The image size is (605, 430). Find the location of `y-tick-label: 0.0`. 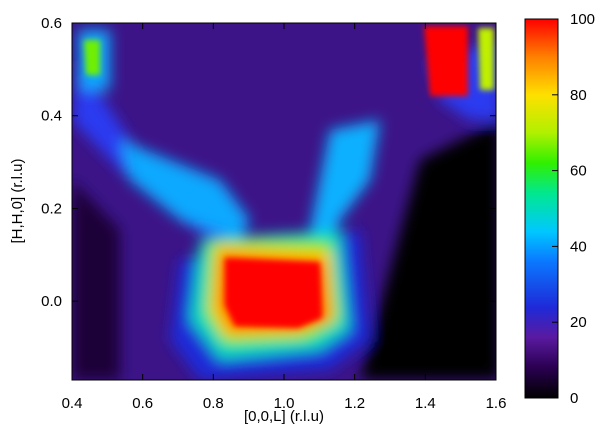

y-tick-label: 0.0 is located at coordinates (51, 301).